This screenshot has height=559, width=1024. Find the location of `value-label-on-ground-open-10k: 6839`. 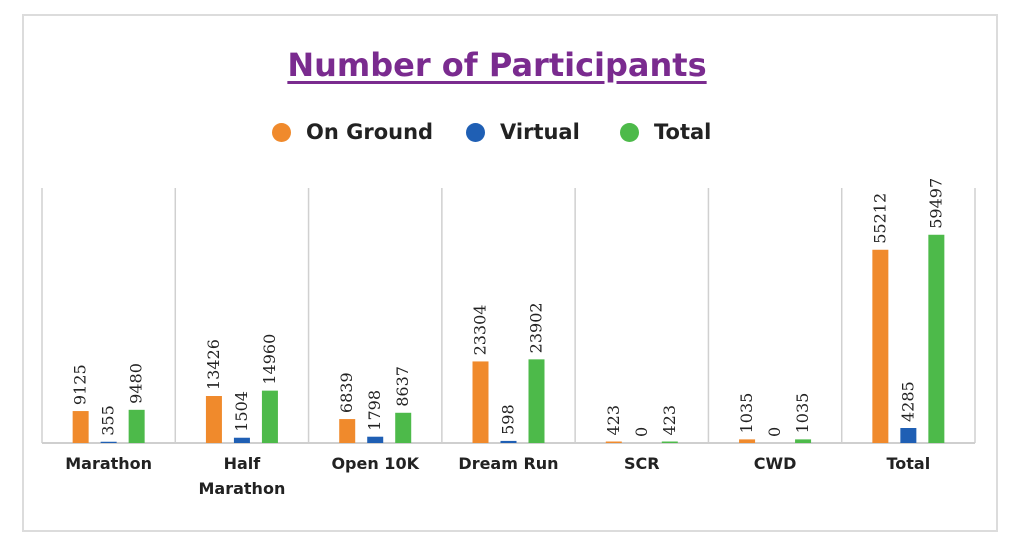

value-label-on-ground-open-10k: 6839 is located at coordinates (346, 392).